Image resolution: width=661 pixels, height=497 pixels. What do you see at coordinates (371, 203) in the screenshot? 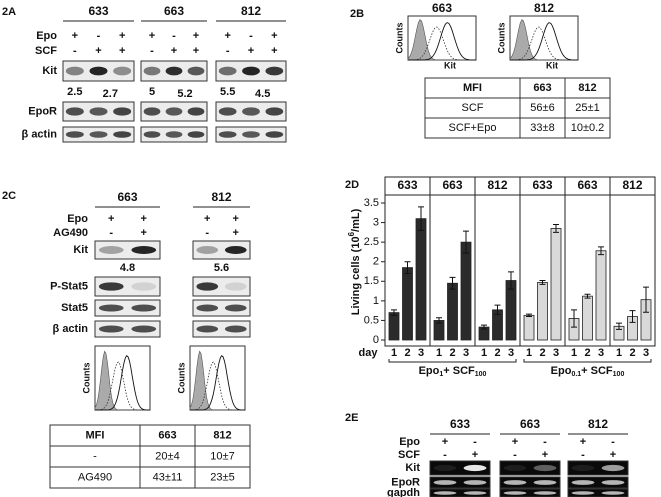
I see `y-tick-label: 3.5` at bounding box center [371, 203].